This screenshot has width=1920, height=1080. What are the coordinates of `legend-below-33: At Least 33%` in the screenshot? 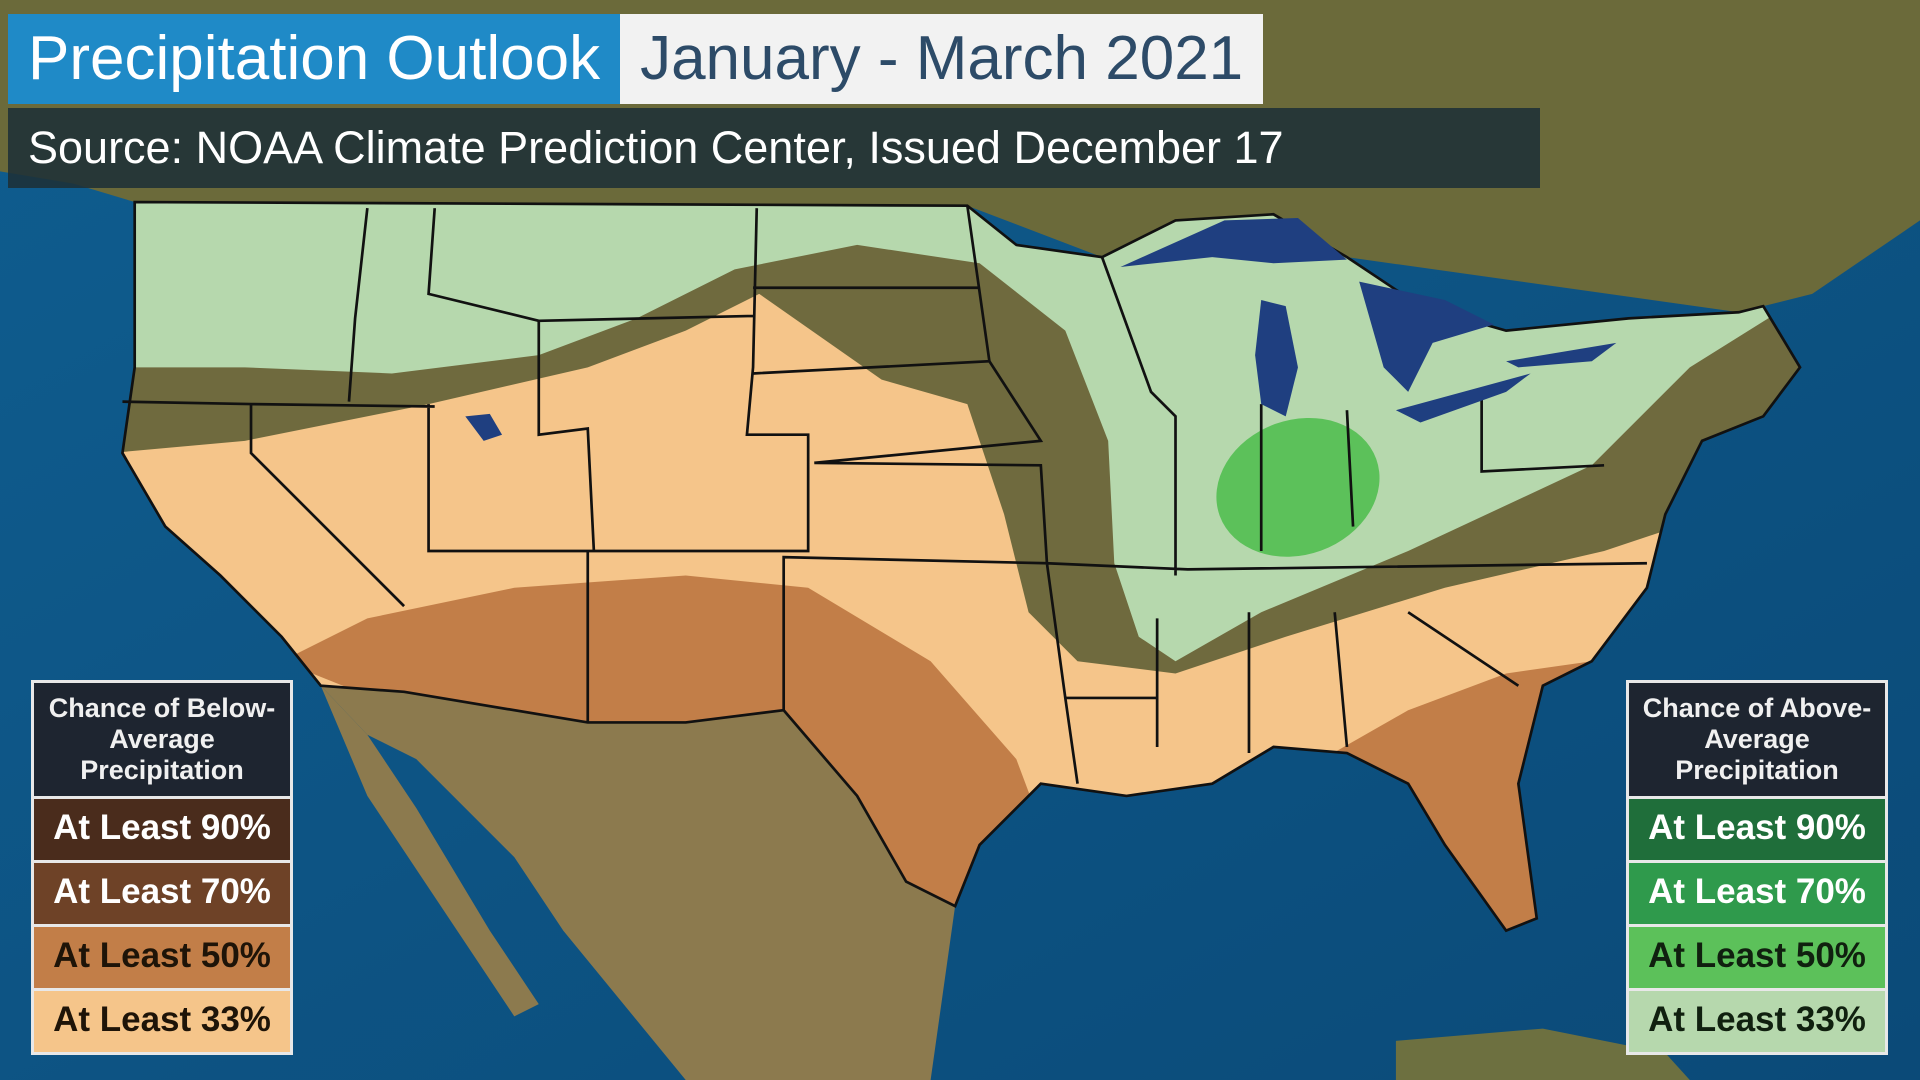 It's located at (162, 1023).